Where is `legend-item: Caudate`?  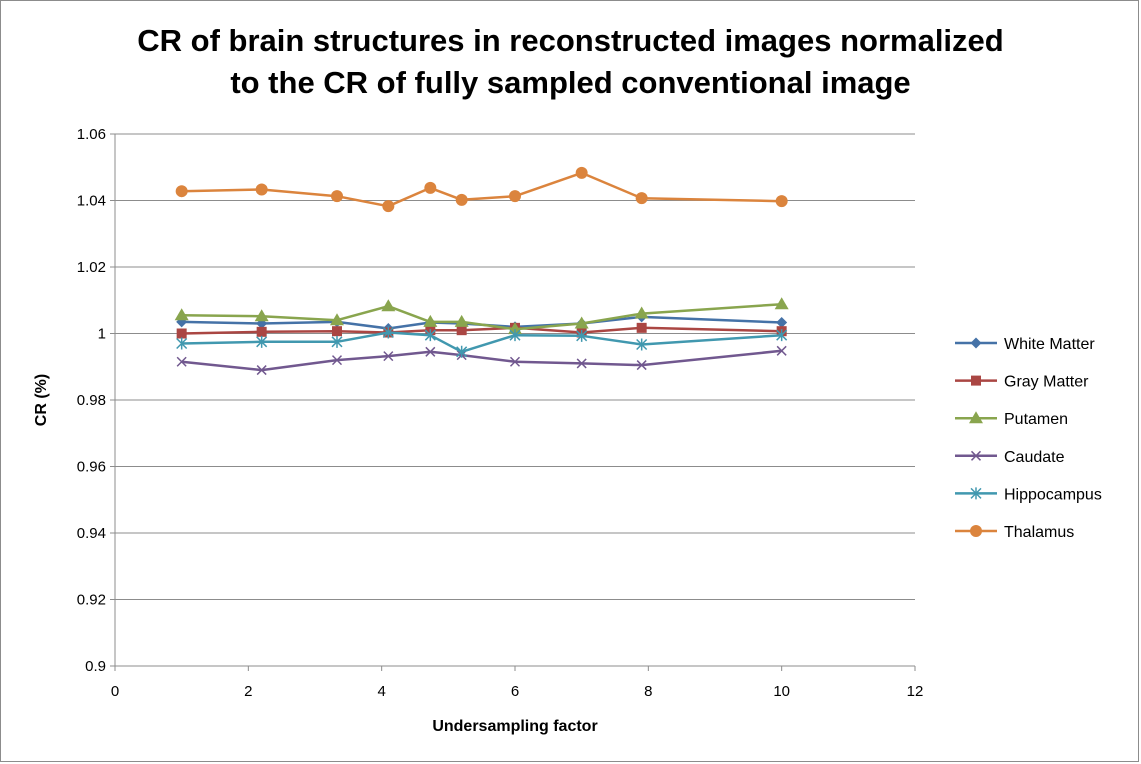
legend-item: Caudate is located at coordinates (1010, 457).